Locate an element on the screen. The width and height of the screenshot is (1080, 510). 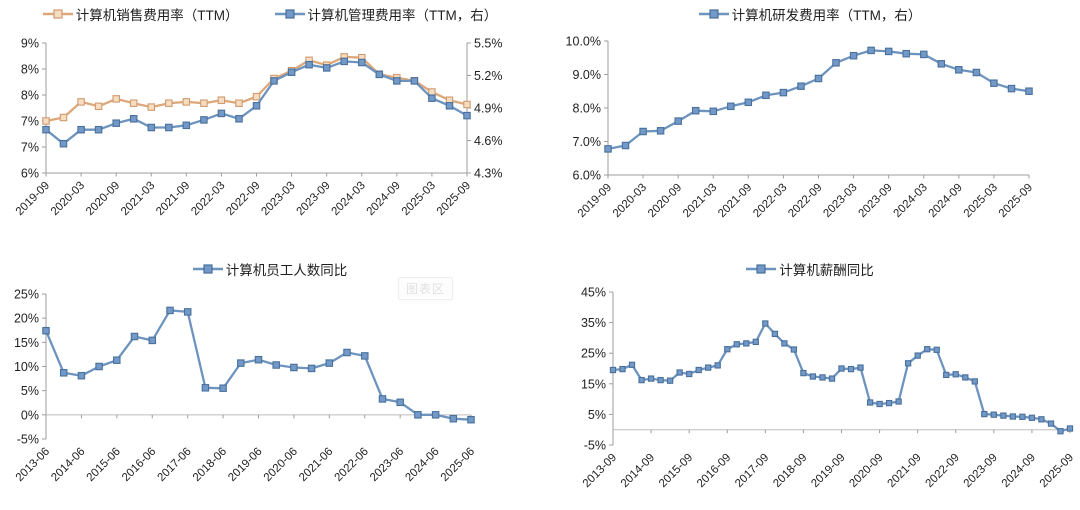
y-axis-tick-label: 8% is located at coordinates (30, 70).